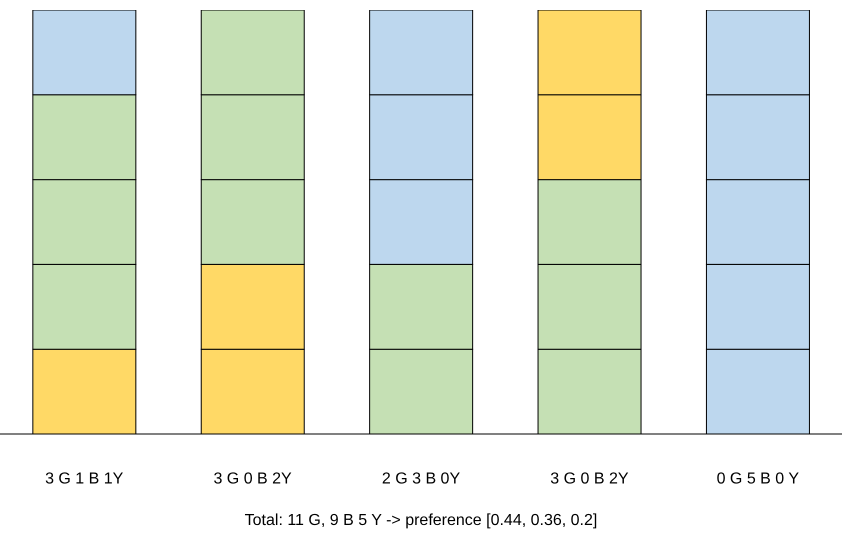  What do you see at coordinates (421, 479) in the screenshot?
I see `x-tick-label: 2 G 3 B 0Y` at bounding box center [421, 479].